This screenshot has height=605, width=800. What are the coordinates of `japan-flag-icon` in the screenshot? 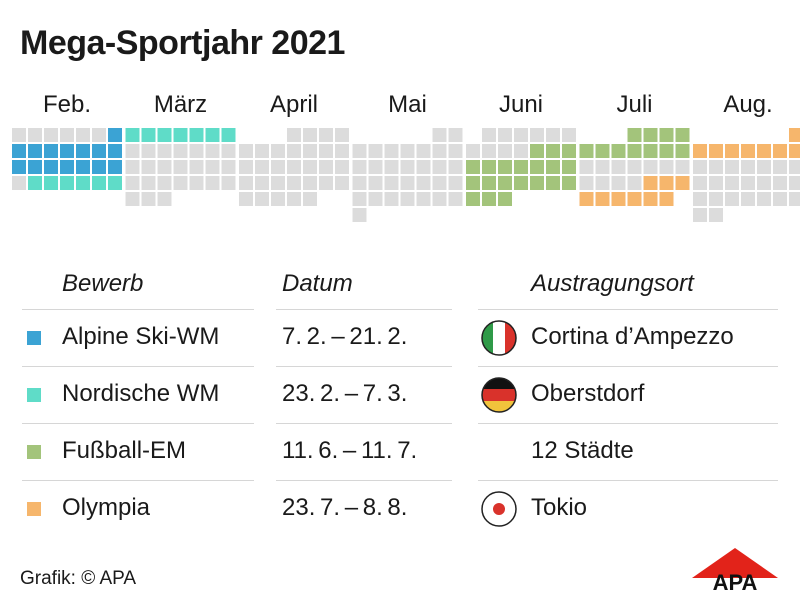 It's located at (499, 509).